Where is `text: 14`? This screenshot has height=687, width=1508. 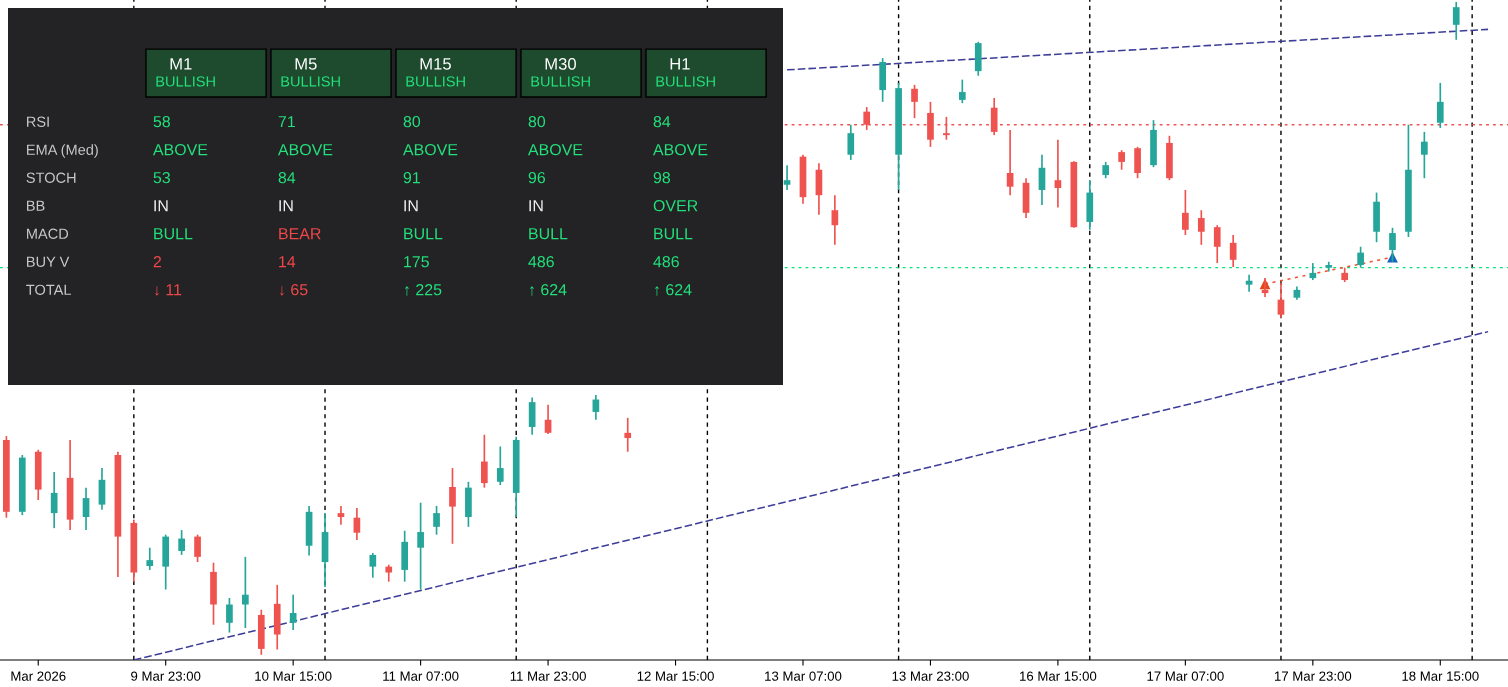 text: 14 is located at coordinates (287, 262).